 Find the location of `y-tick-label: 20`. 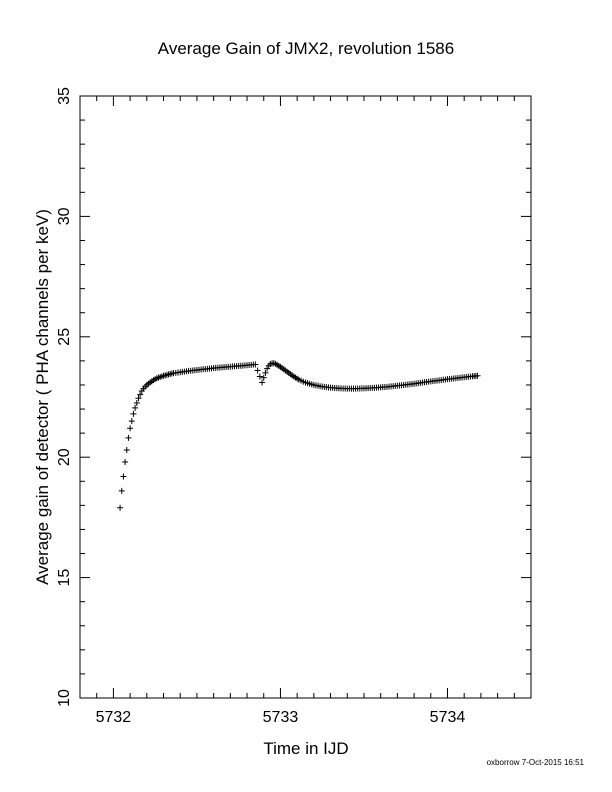

y-tick-label: 20 is located at coordinates (64, 457).